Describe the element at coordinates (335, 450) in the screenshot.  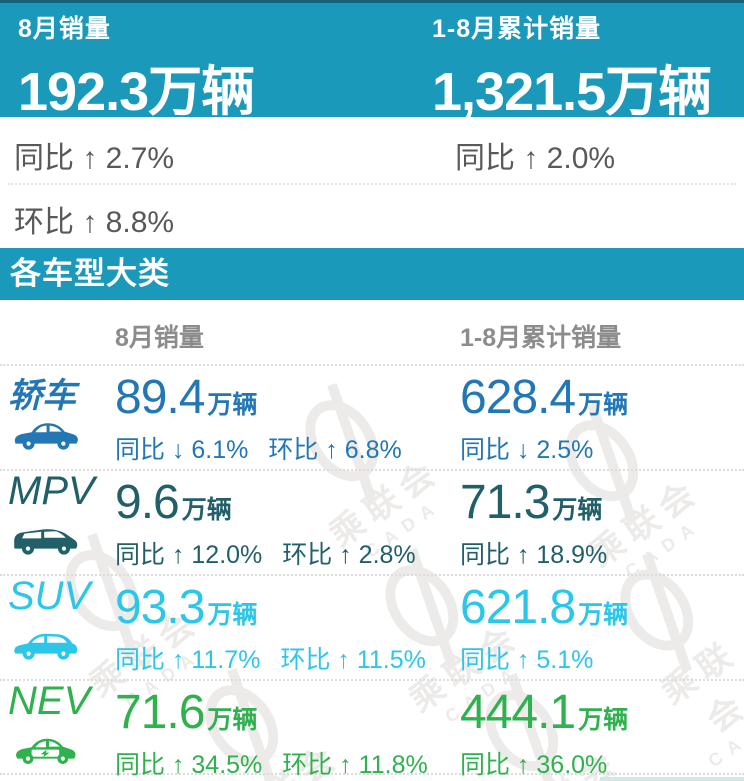
I see `sedan-august-mom: 环比 ↑ 6.8%` at that location.